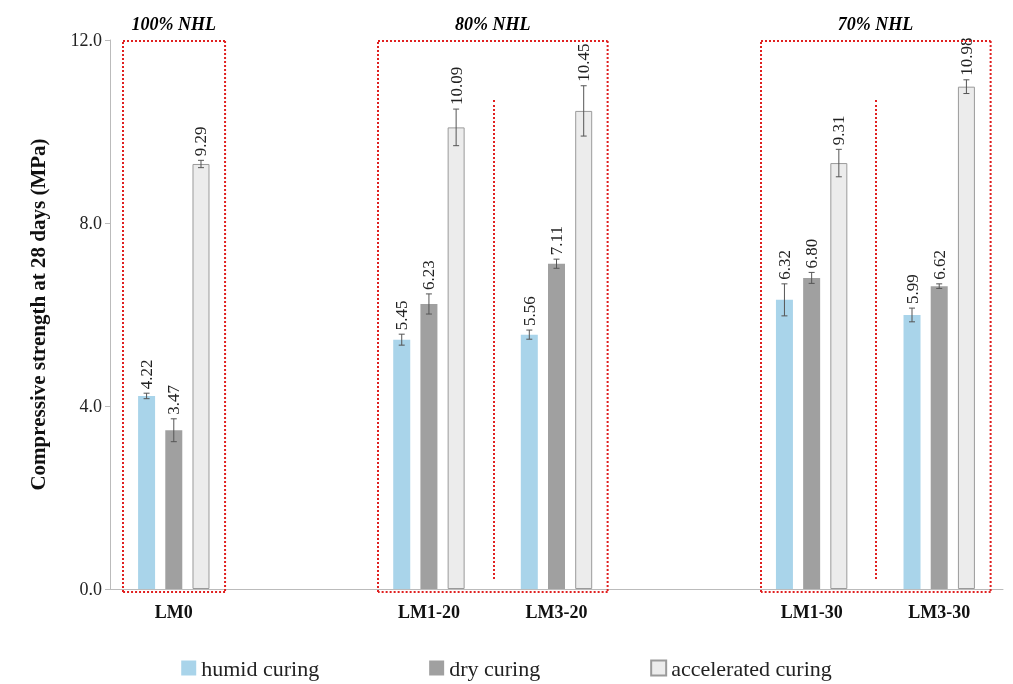  What do you see at coordinates (174, 24) in the screenshot?
I see `text: 100% NHL` at bounding box center [174, 24].